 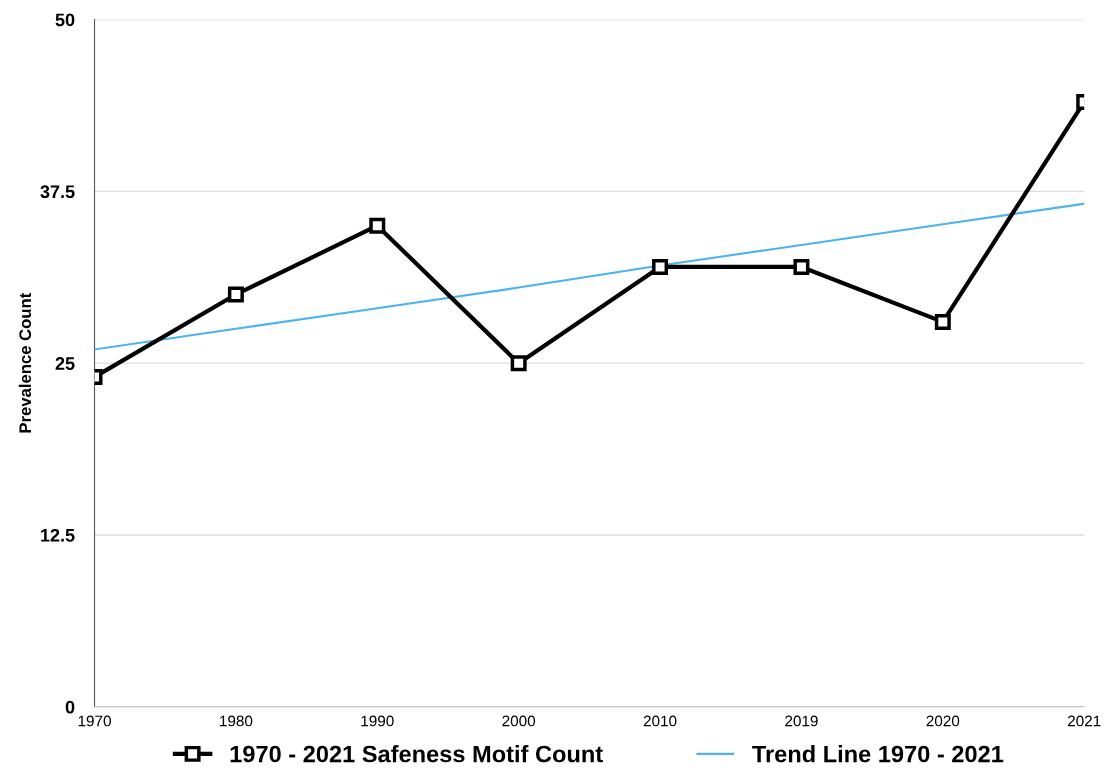 I want to click on x-tick-label: 2020, so click(x=943, y=721).